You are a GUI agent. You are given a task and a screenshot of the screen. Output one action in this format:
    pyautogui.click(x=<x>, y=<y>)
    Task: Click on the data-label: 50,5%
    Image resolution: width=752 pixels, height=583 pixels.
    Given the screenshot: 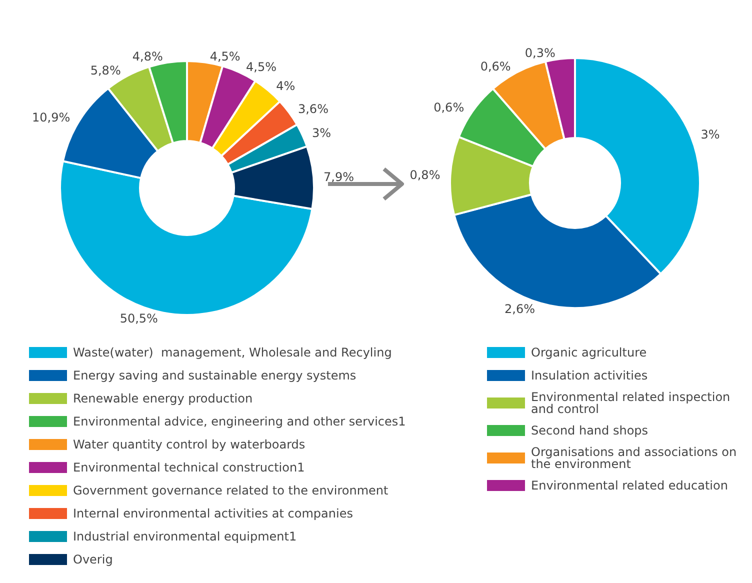 What is the action you would take?
    pyautogui.click(x=139, y=319)
    